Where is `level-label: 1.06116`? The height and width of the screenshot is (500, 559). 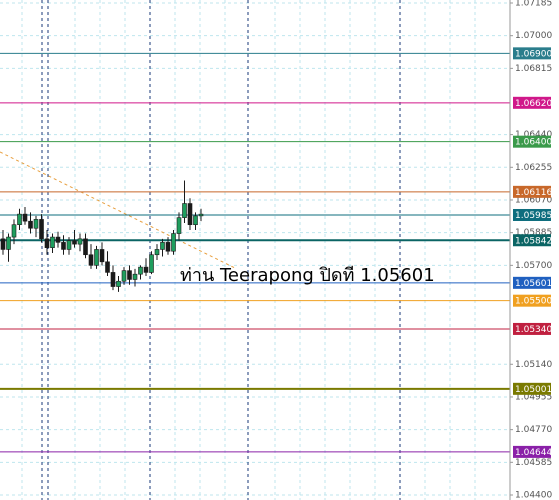 level-label: 1.06116 is located at coordinates (533, 193).